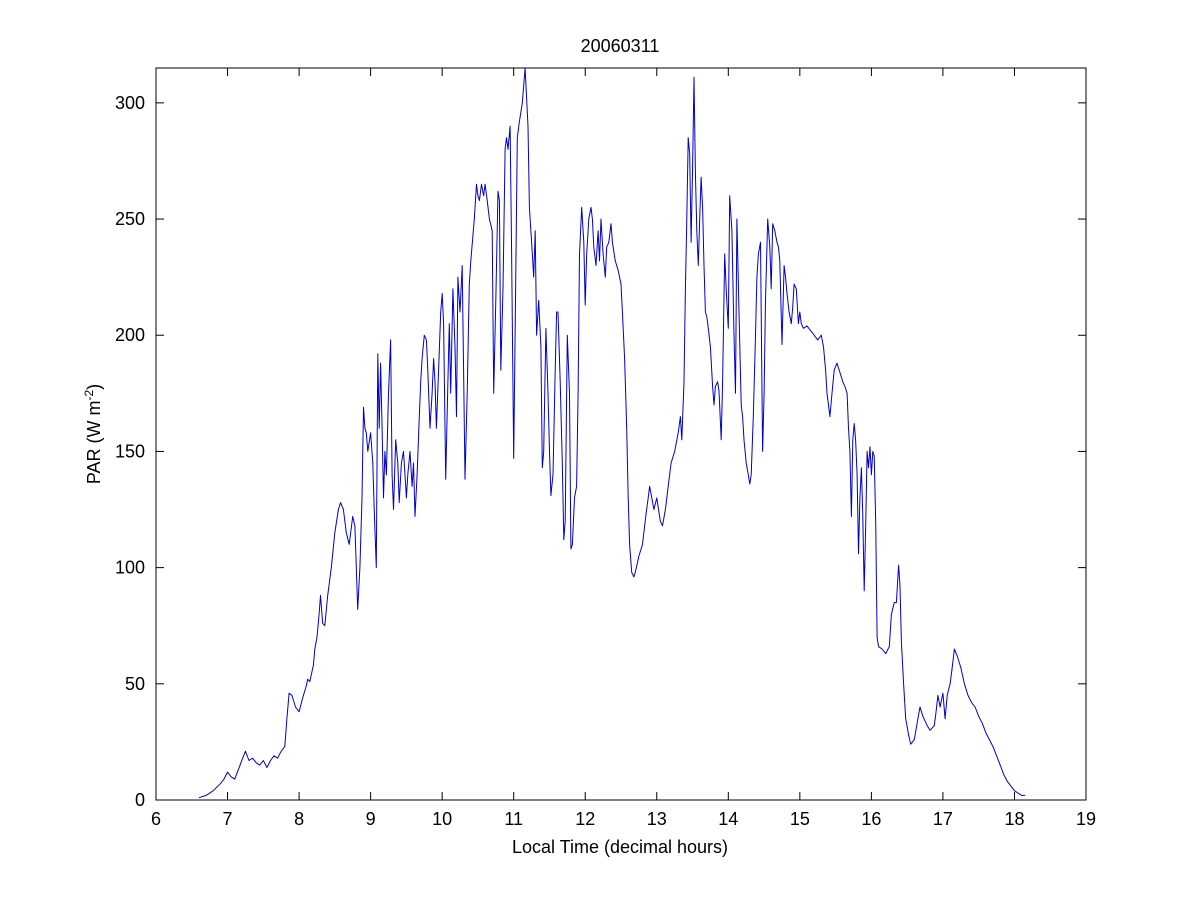 The height and width of the screenshot is (900, 1200). What do you see at coordinates (871, 819) in the screenshot?
I see `x-tick-label: 16` at bounding box center [871, 819].